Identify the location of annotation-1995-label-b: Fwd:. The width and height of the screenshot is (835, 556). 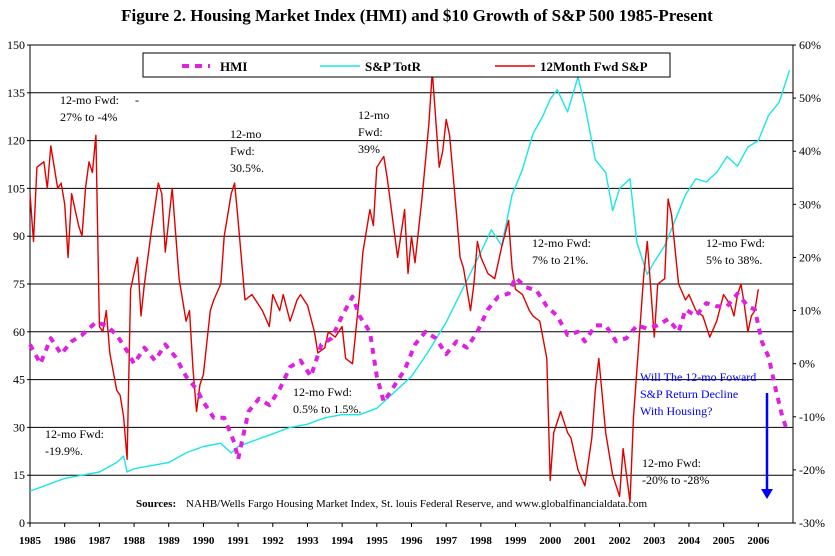
(370, 132).